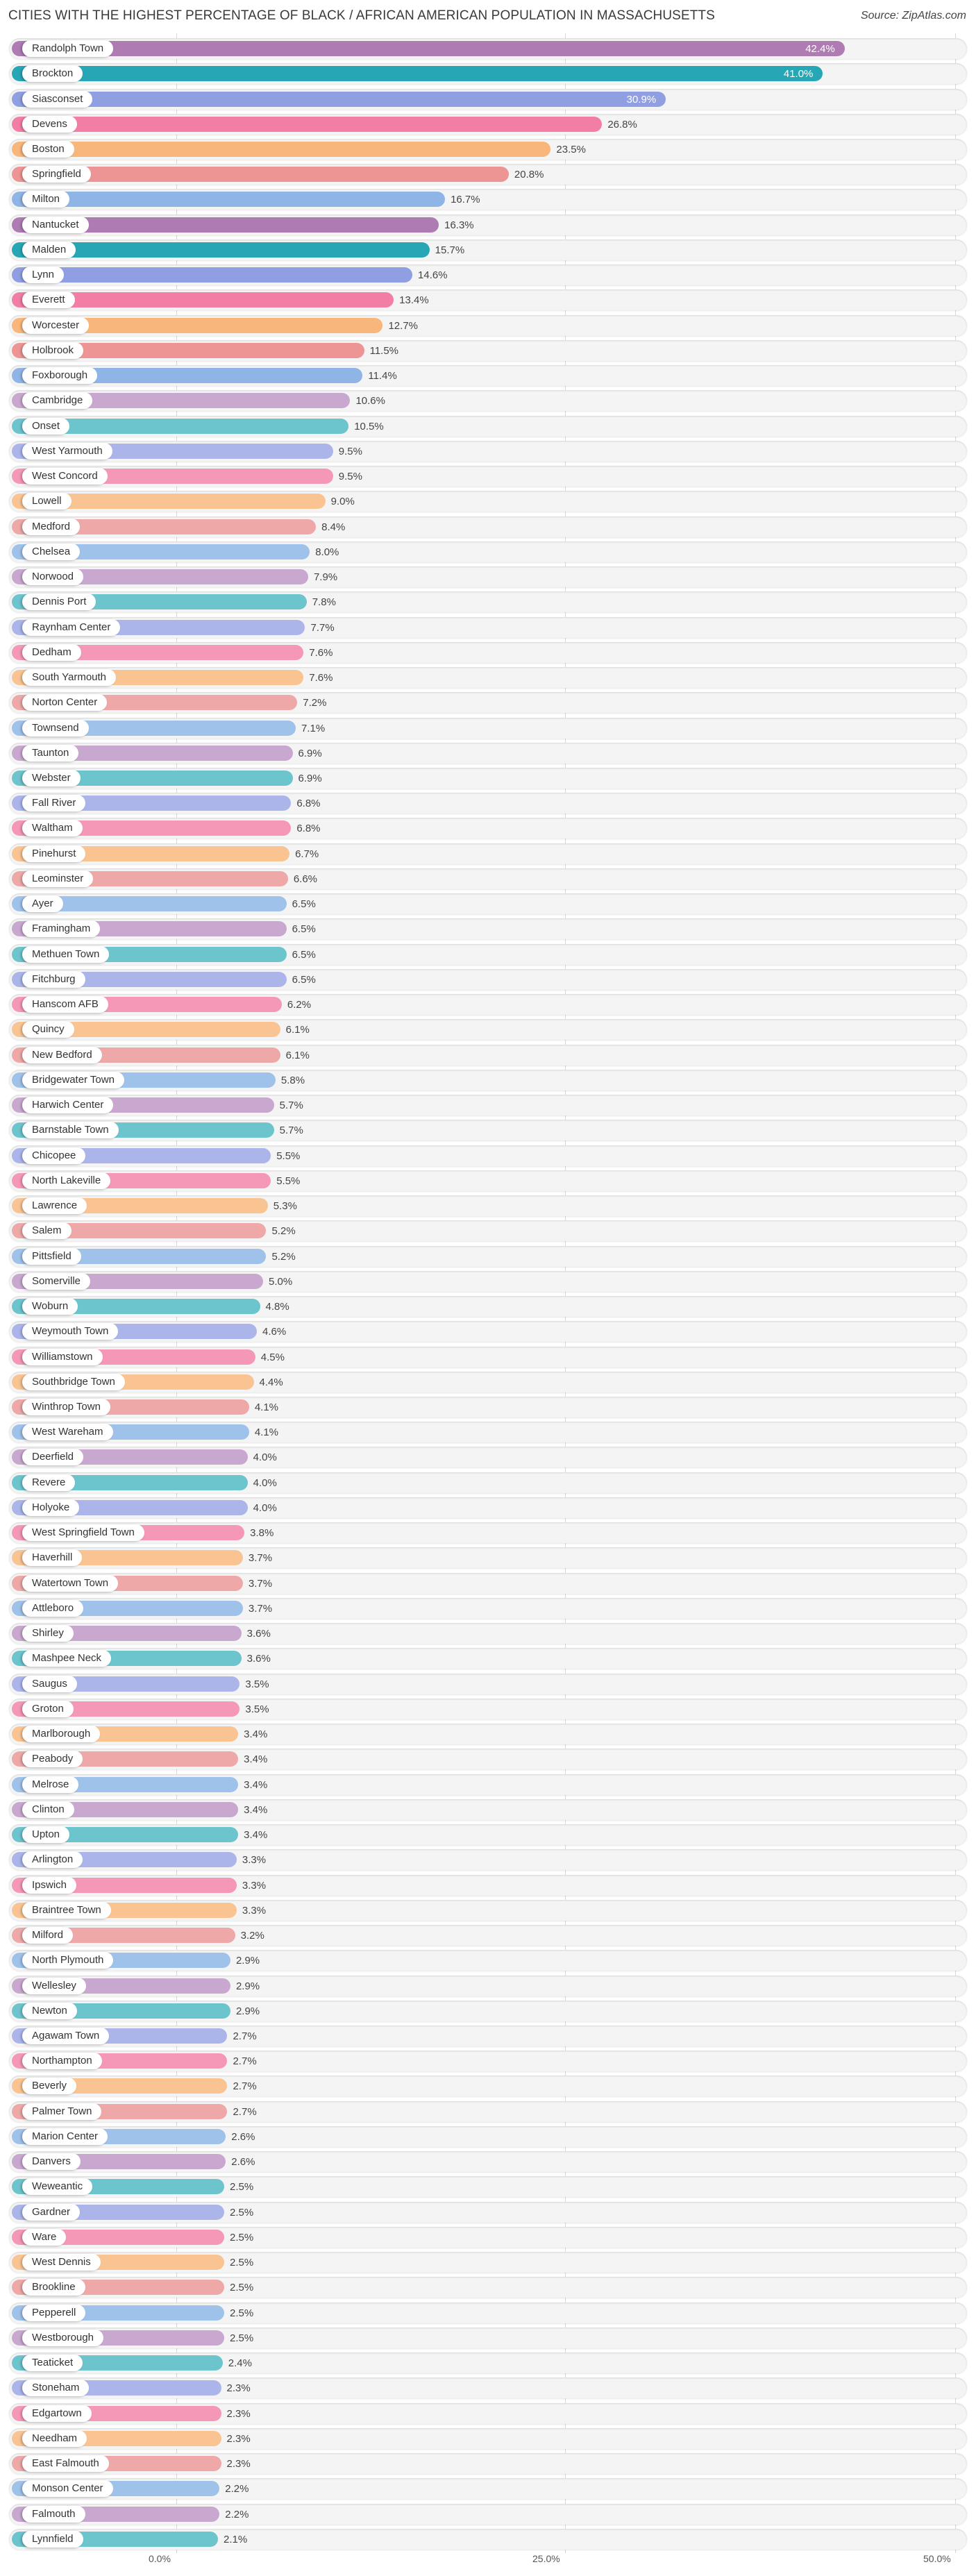 The height and width of the screenshot is (2576, 976). I want to click on bar-row: Teaticket 2.4%, so click(488, 2363).